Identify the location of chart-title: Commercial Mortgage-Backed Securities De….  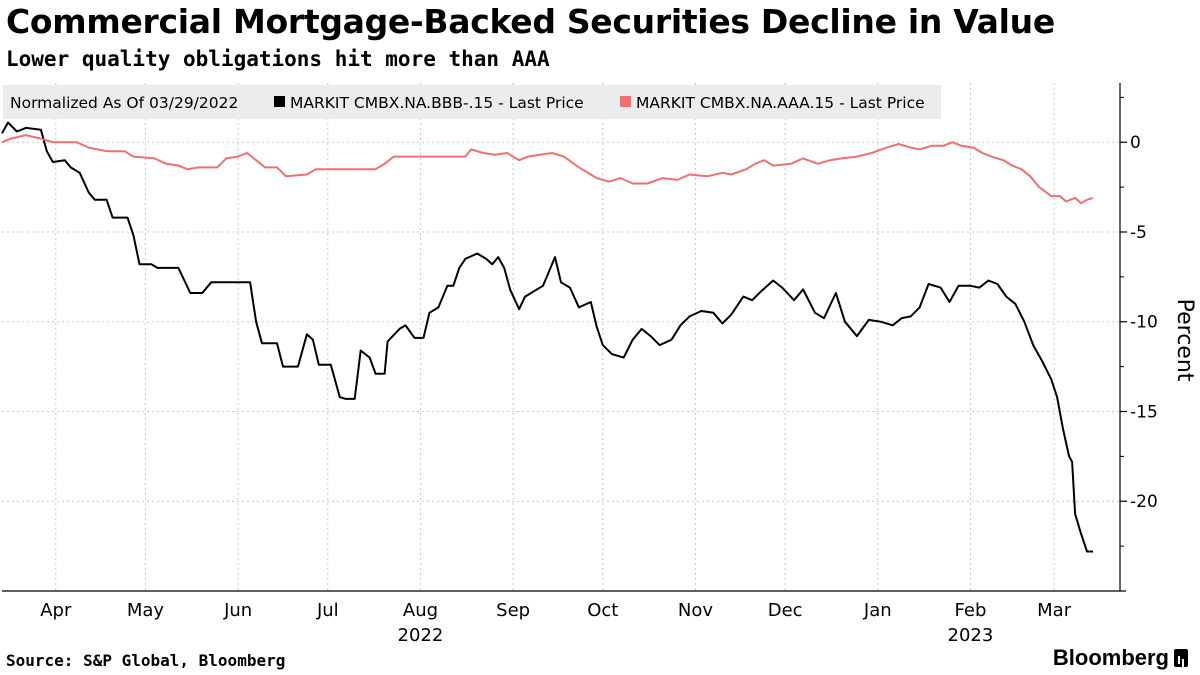
(530, 21).